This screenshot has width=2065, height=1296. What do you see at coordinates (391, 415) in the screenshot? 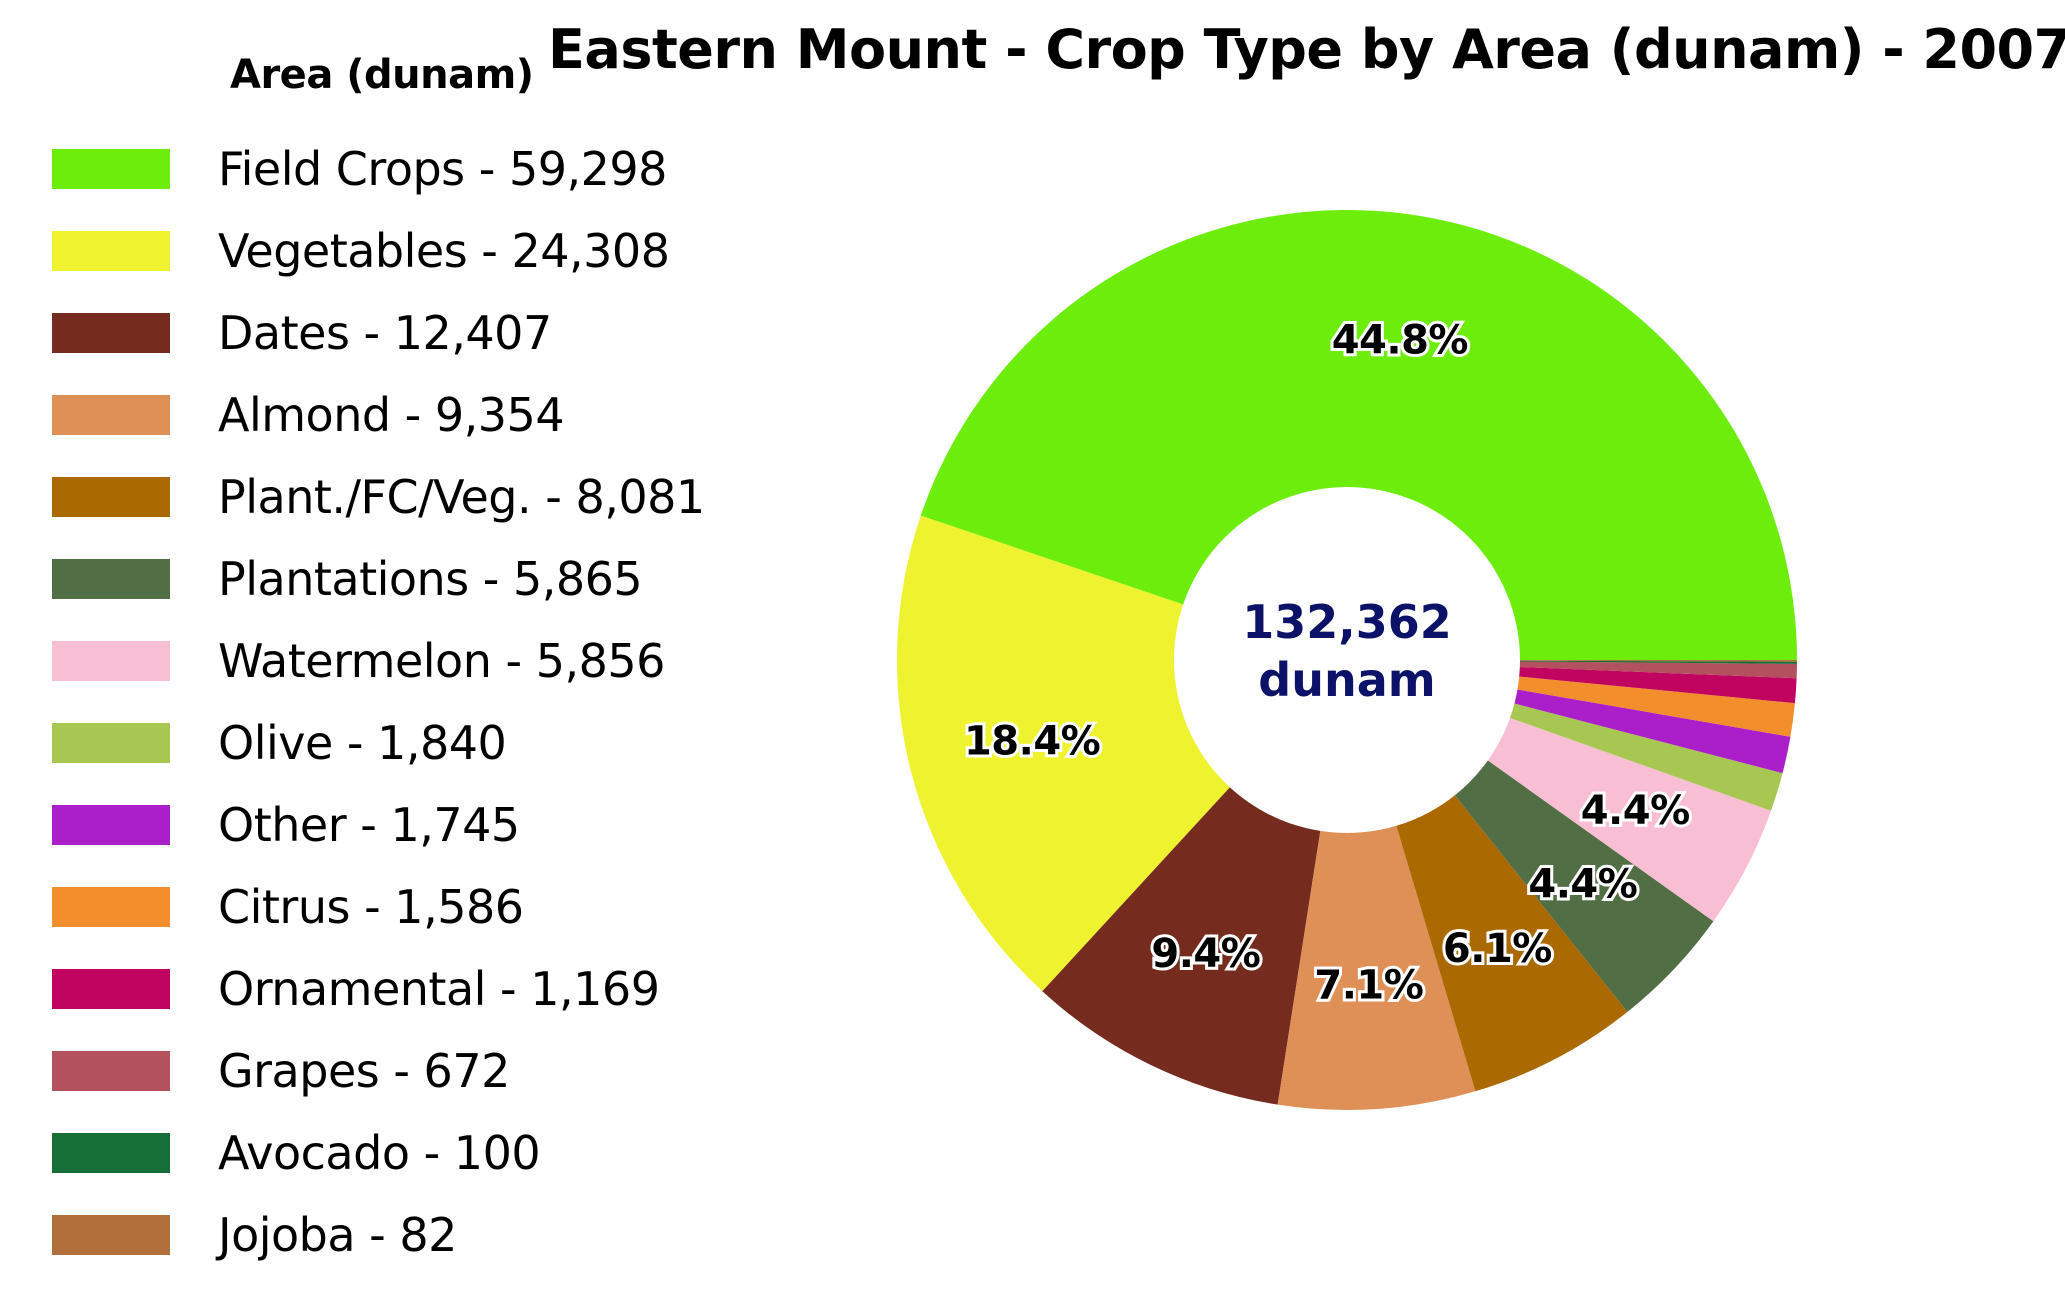
I see `legend-label: Almond - 9,354` at bounding box center [391, 415].